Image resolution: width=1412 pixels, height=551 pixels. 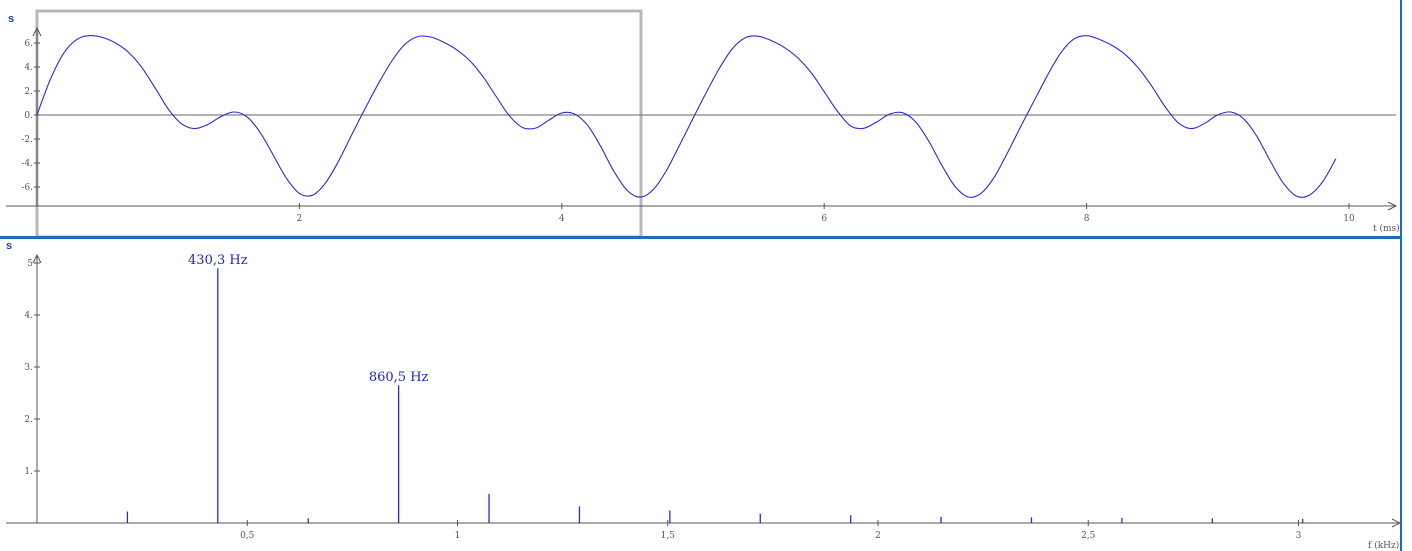 What do you see at coordinates (28, 420) in the screenshot?
I see `spectrum-y-tick-label: 2.` at bounding box center [28, 420].